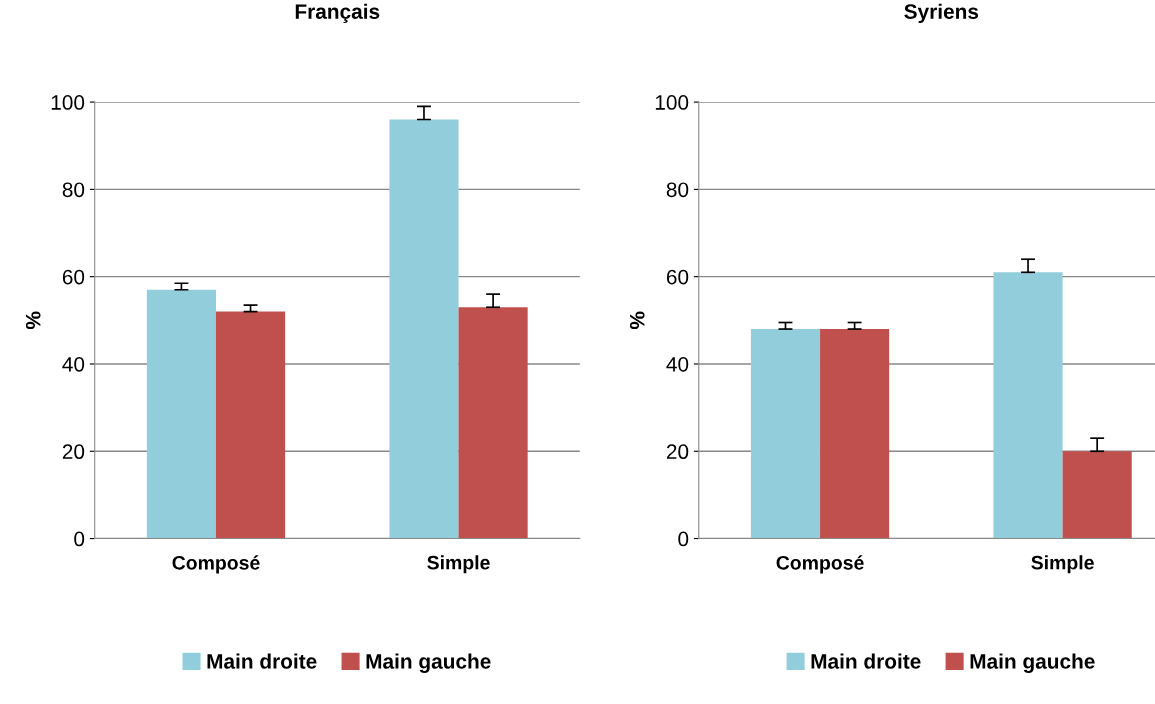 This screenshot has height=704, width=1155. Describe the element at coordinates (337, 13) in the screenshot. I see `chart-title: Français` at that location.